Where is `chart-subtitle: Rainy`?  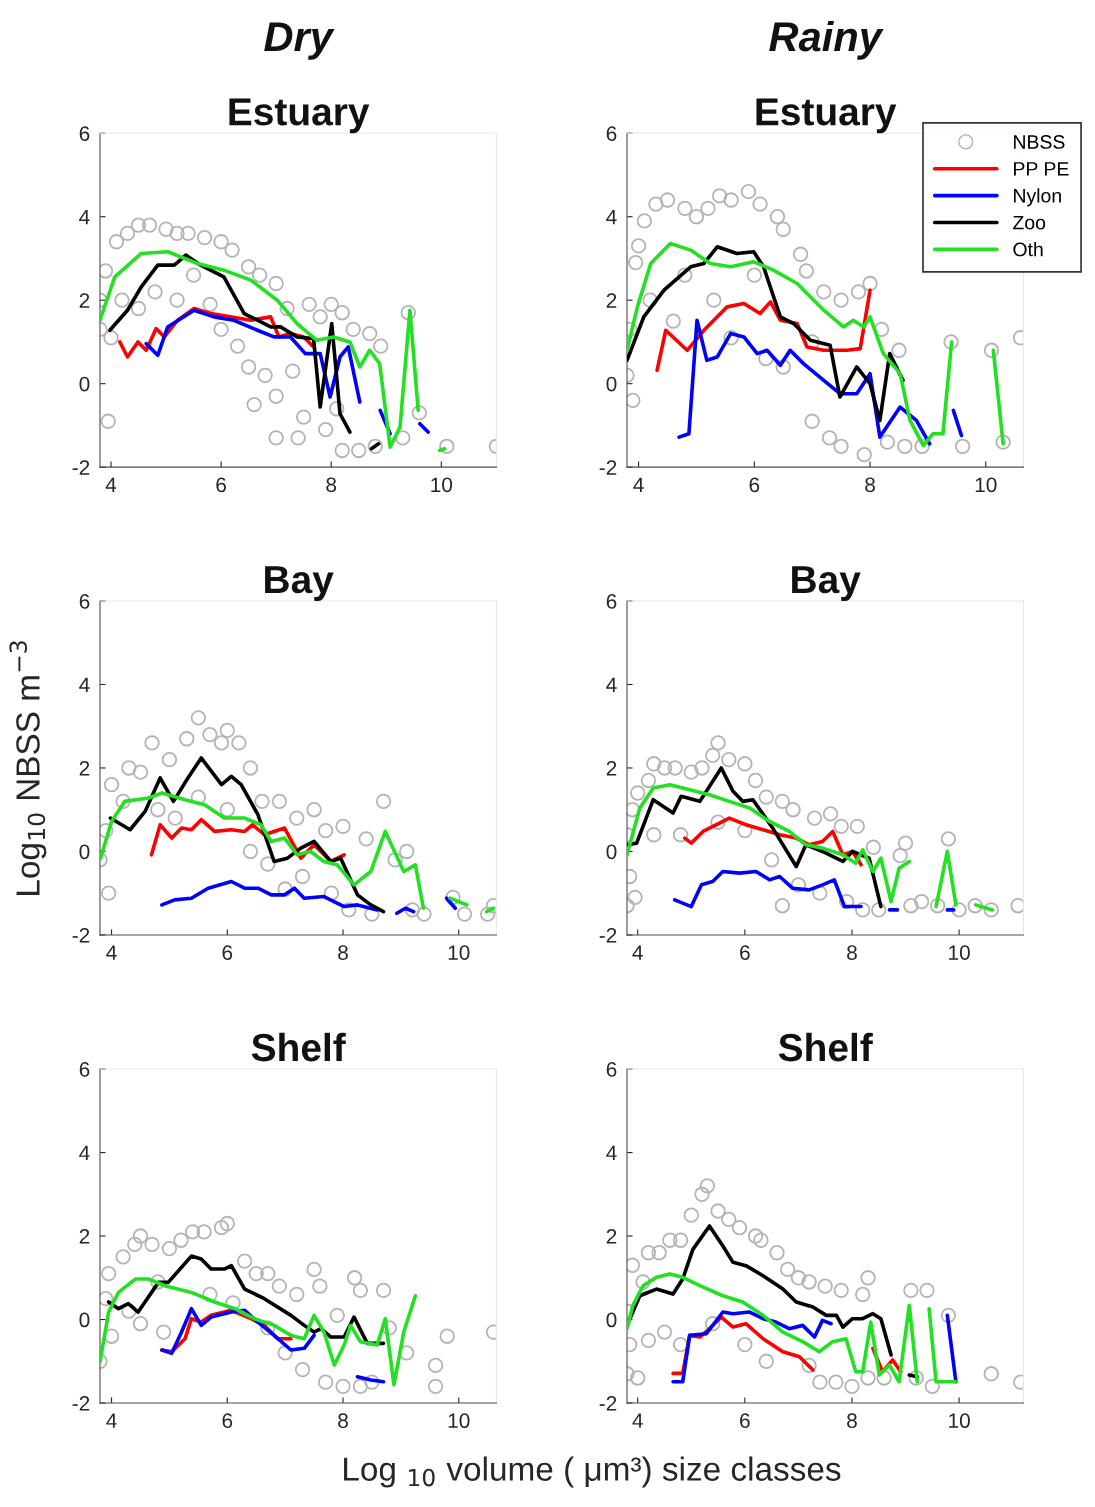 chart-subtitle: Rainy is located at coordinates (826, 40).